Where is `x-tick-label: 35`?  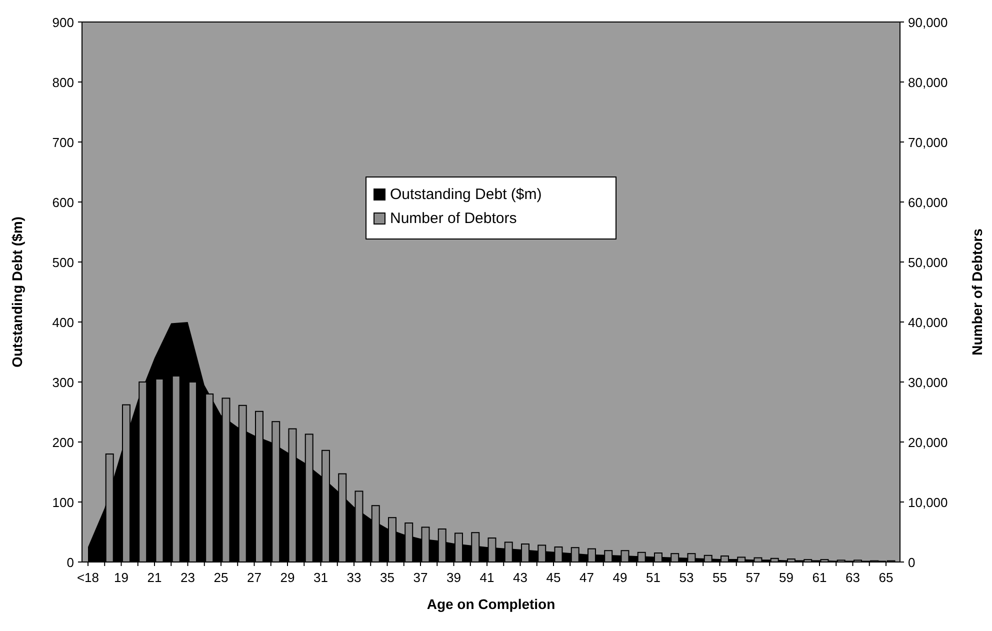
x-tick-label: 35 is located at coordinates (387, 577).